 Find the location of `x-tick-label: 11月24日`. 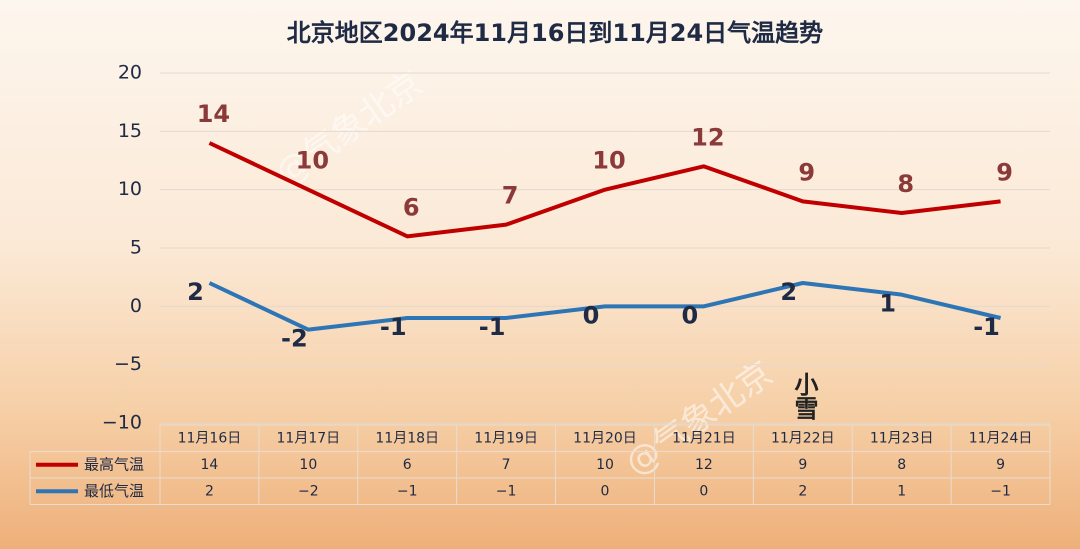

x-tick-label: 11月24日 is located at coordinates (1001, 438).